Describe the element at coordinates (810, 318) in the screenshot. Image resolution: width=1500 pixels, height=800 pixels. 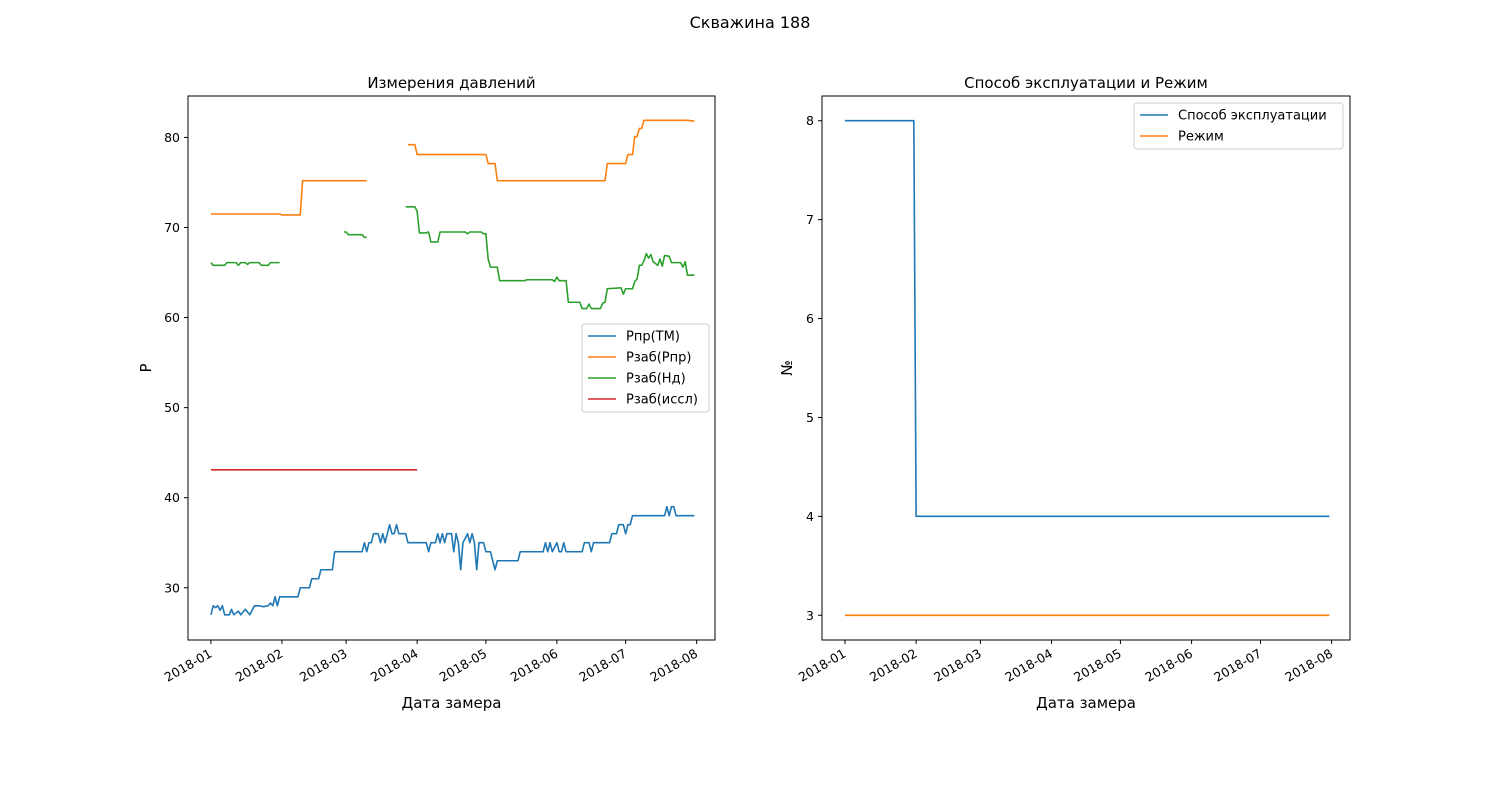
I see `mode-y-tick-label-3: 6` at that location.